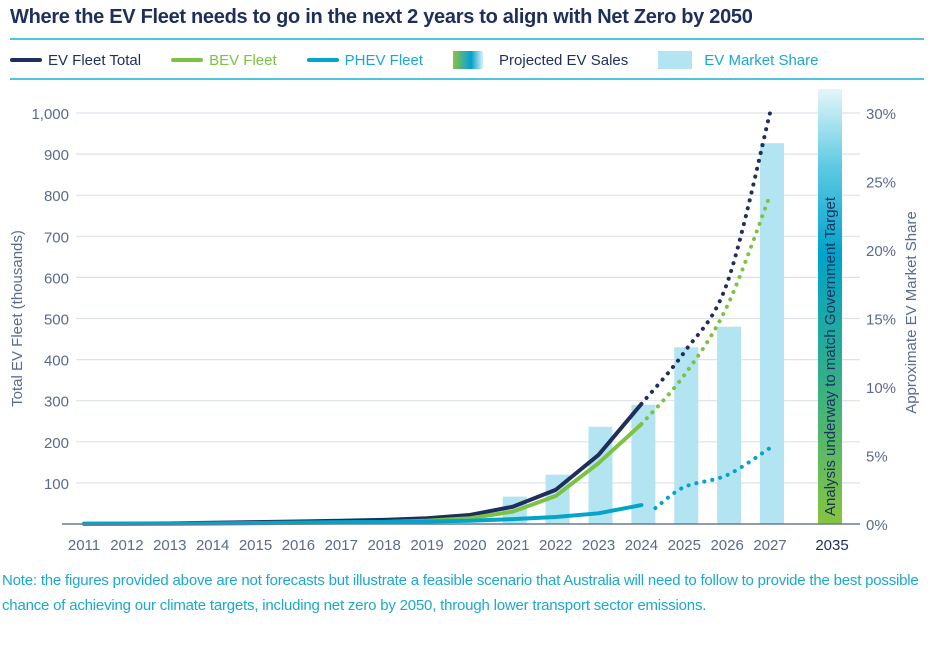  Describe the element at coordinates (298, 545) in the screenshot. I see `x-tick-label: 2016` at that location.